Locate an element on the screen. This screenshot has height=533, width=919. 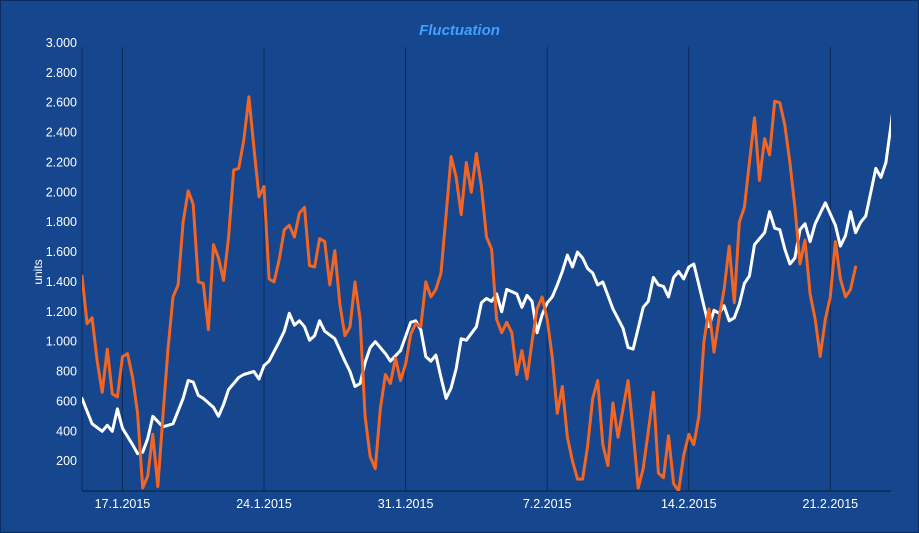
x-tick-label: 14.2.2015 is located at coordinates (689, 504).